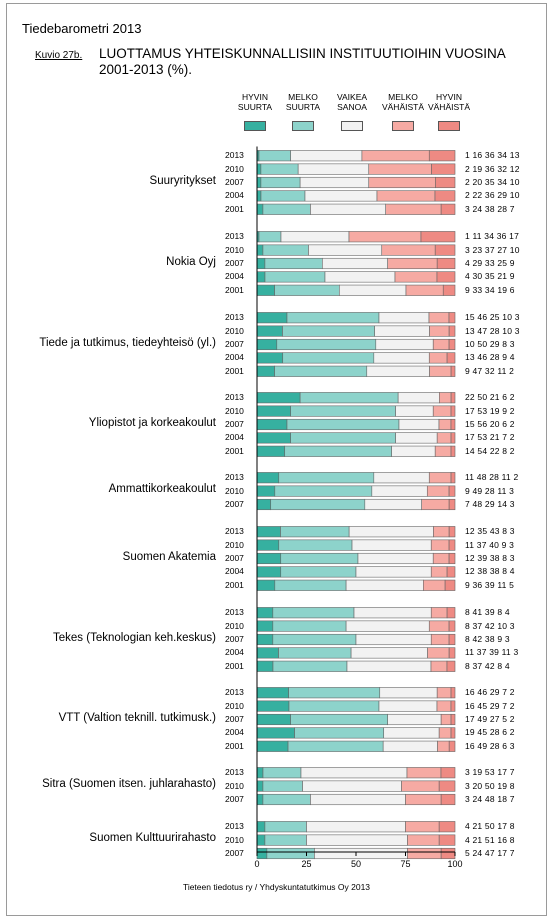  Describe the element at coordinates (503, 155) in the screenshot. I see `value-label: 34` at that location.